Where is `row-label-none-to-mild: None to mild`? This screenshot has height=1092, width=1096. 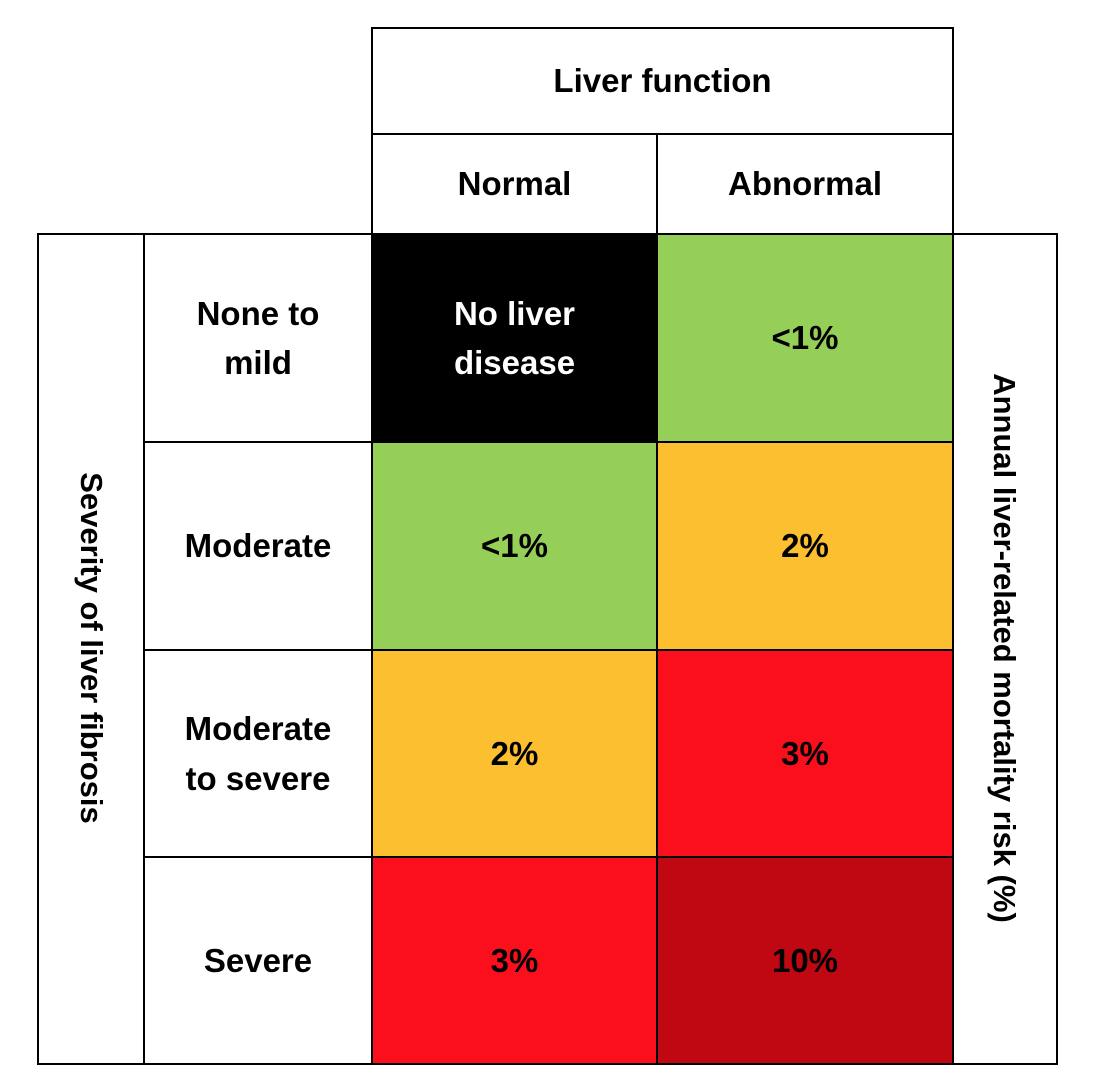 row-label-none-to-mild: None to mild is located at coordinates (258, 338).